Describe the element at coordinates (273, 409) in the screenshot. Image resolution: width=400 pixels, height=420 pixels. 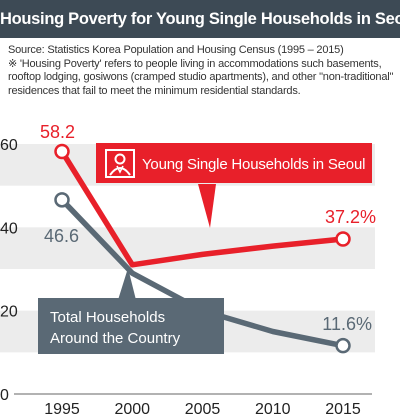
I see `x-tick-label: 2010` at that location.